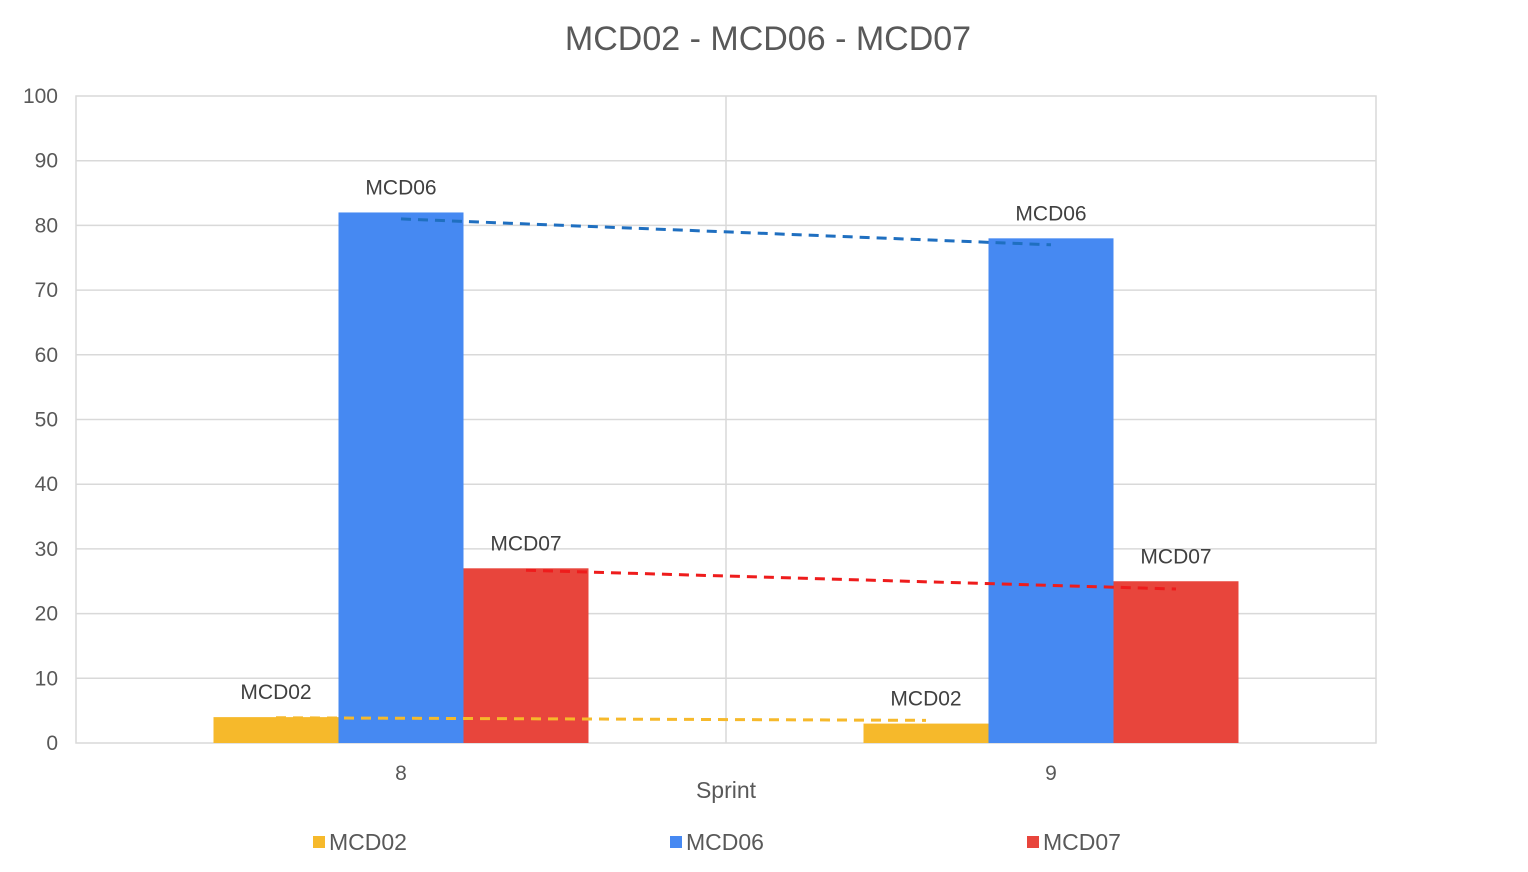 Image resolution: width=1528 pixels, height=872 pixels. I want to click on y-tick-label: 10, so click(46, 678).